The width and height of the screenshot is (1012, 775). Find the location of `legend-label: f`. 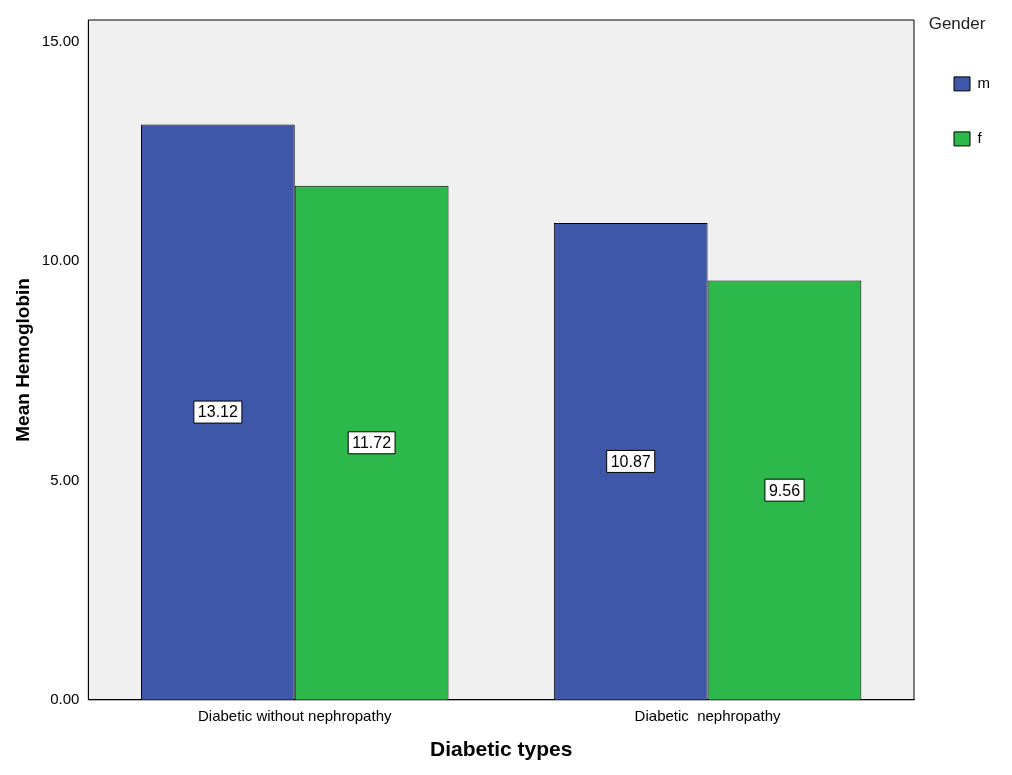

legend-label: f is located at coordinates (980, 138).